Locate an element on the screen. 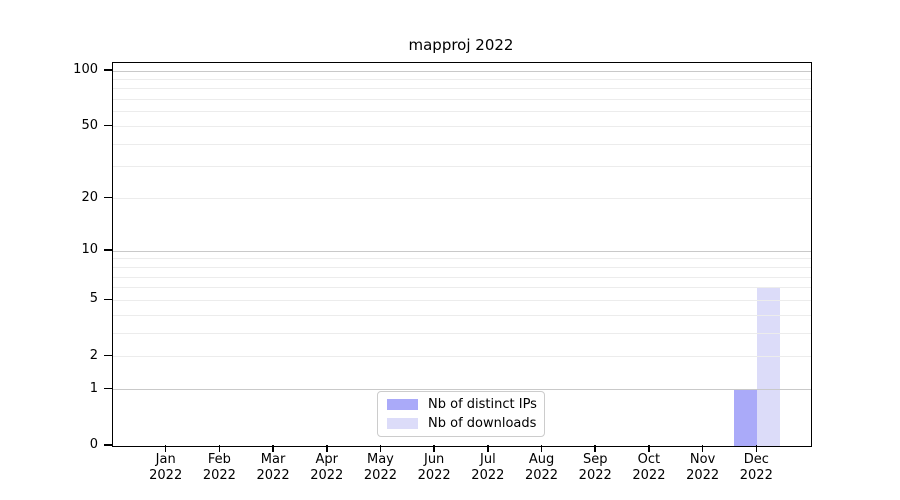 The height and width of the screenshot is (500, 900). legend-swatch-downloads is located at coordinates (402, 423).